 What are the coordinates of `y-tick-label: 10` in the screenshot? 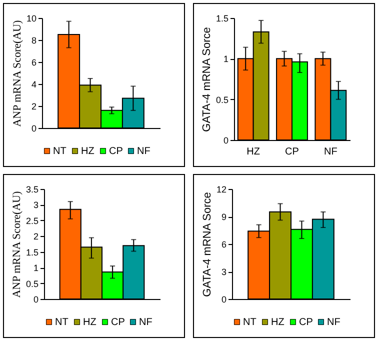 It's located at (31, 19).